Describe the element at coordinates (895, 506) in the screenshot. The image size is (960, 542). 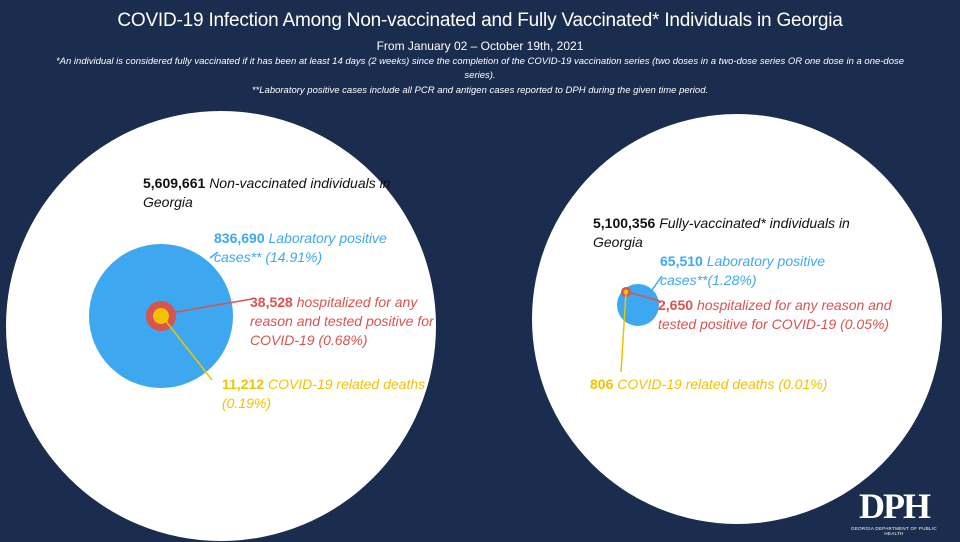
I see `dph-logo-mark: DPH` at that location.